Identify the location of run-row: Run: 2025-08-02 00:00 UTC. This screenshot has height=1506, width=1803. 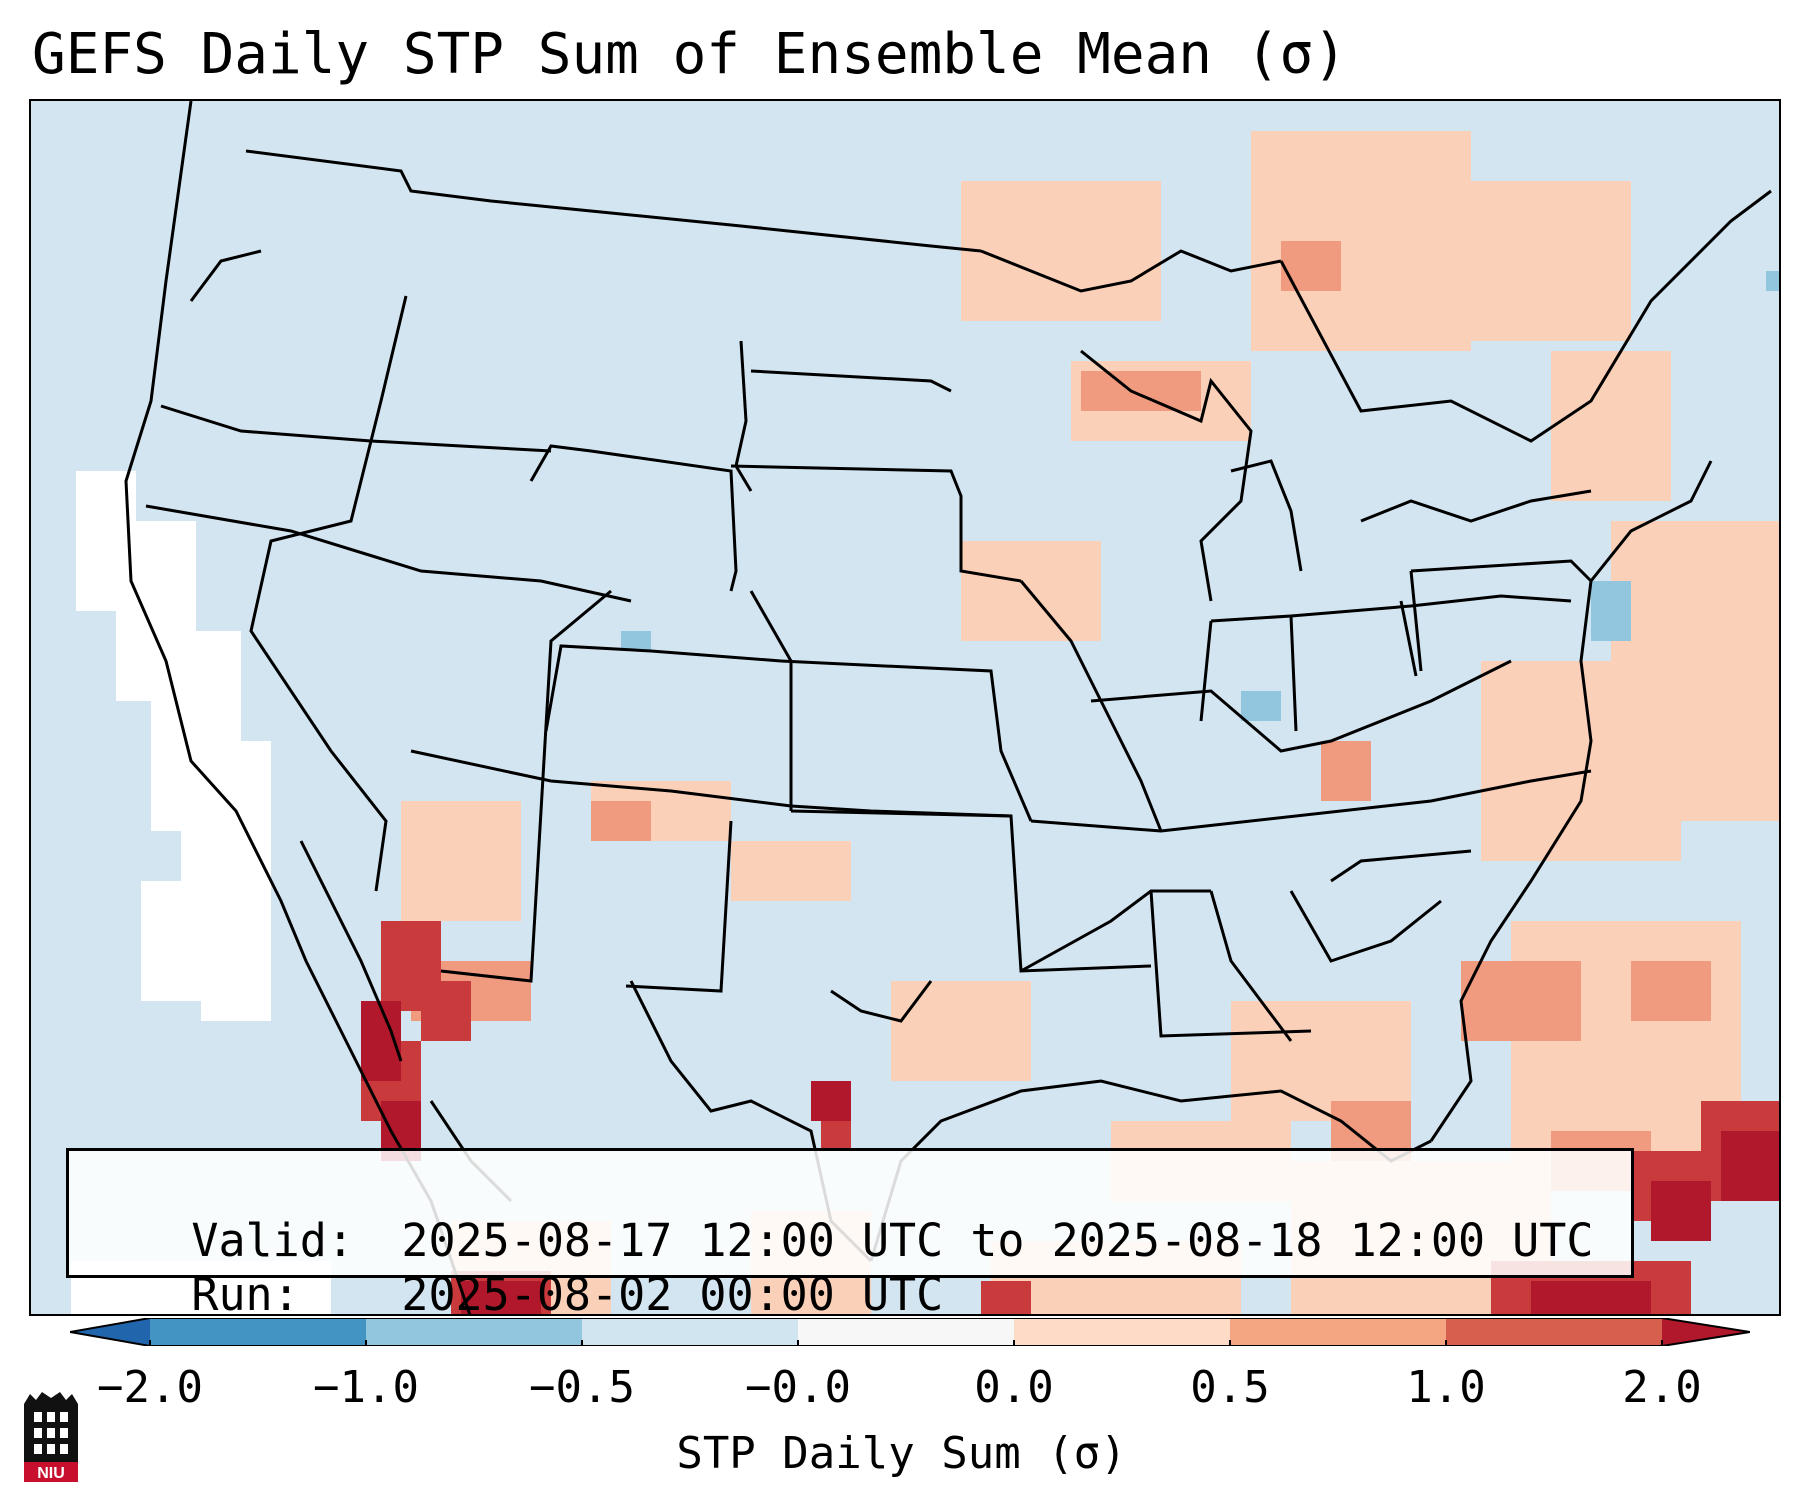
(513, 1294).